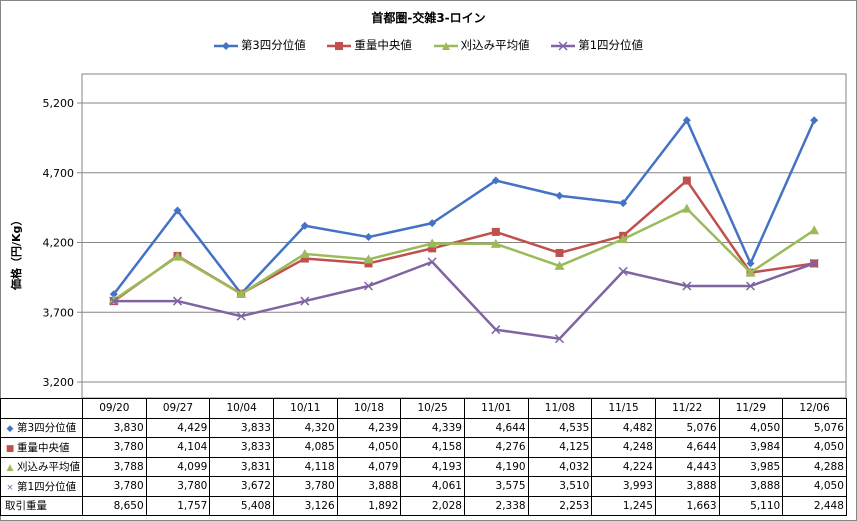  I want to click on data-label: 4,085, so click(305, 447).